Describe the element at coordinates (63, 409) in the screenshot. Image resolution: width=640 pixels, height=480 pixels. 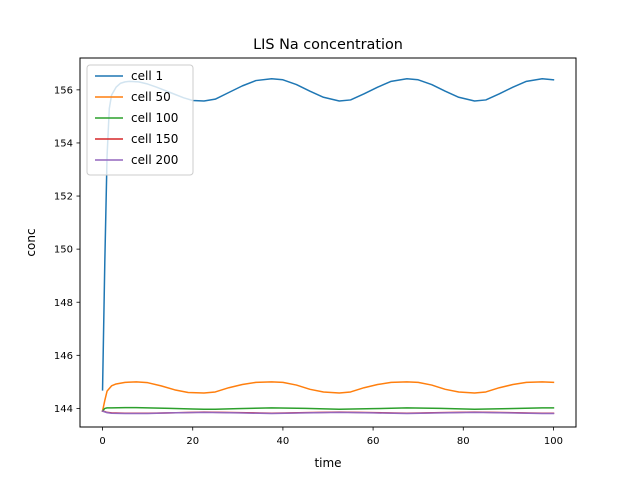
I see `y-tick-label: 144` at that location.